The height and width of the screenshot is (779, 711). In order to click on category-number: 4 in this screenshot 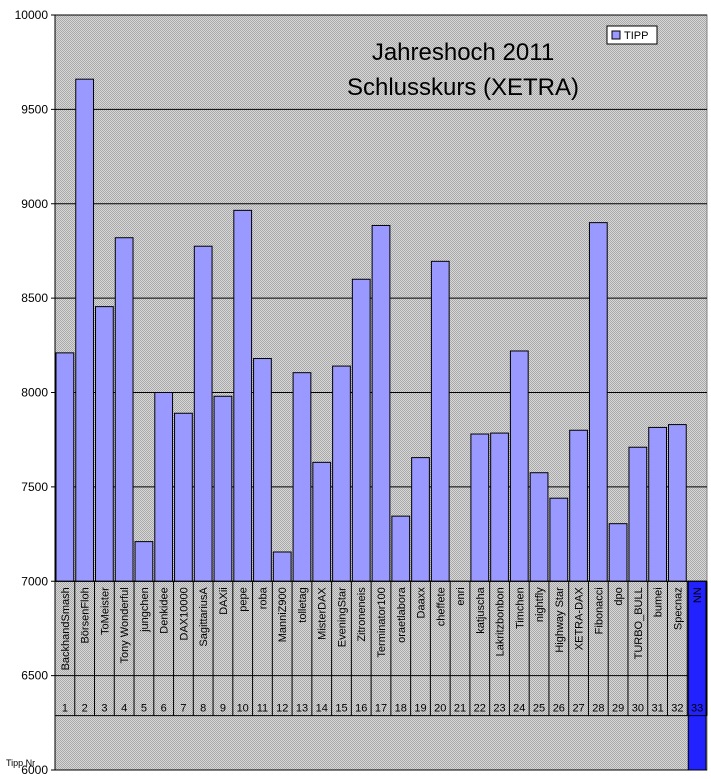, I will do `click(124, 709)`.